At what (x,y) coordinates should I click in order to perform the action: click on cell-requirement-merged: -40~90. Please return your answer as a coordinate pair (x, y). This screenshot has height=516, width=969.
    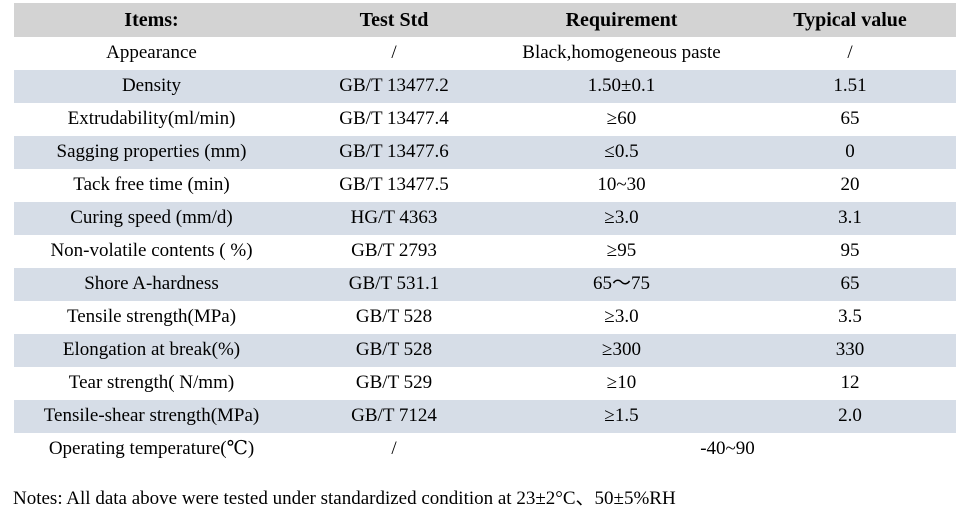
    Looking at the image, I should click on (727, 449).